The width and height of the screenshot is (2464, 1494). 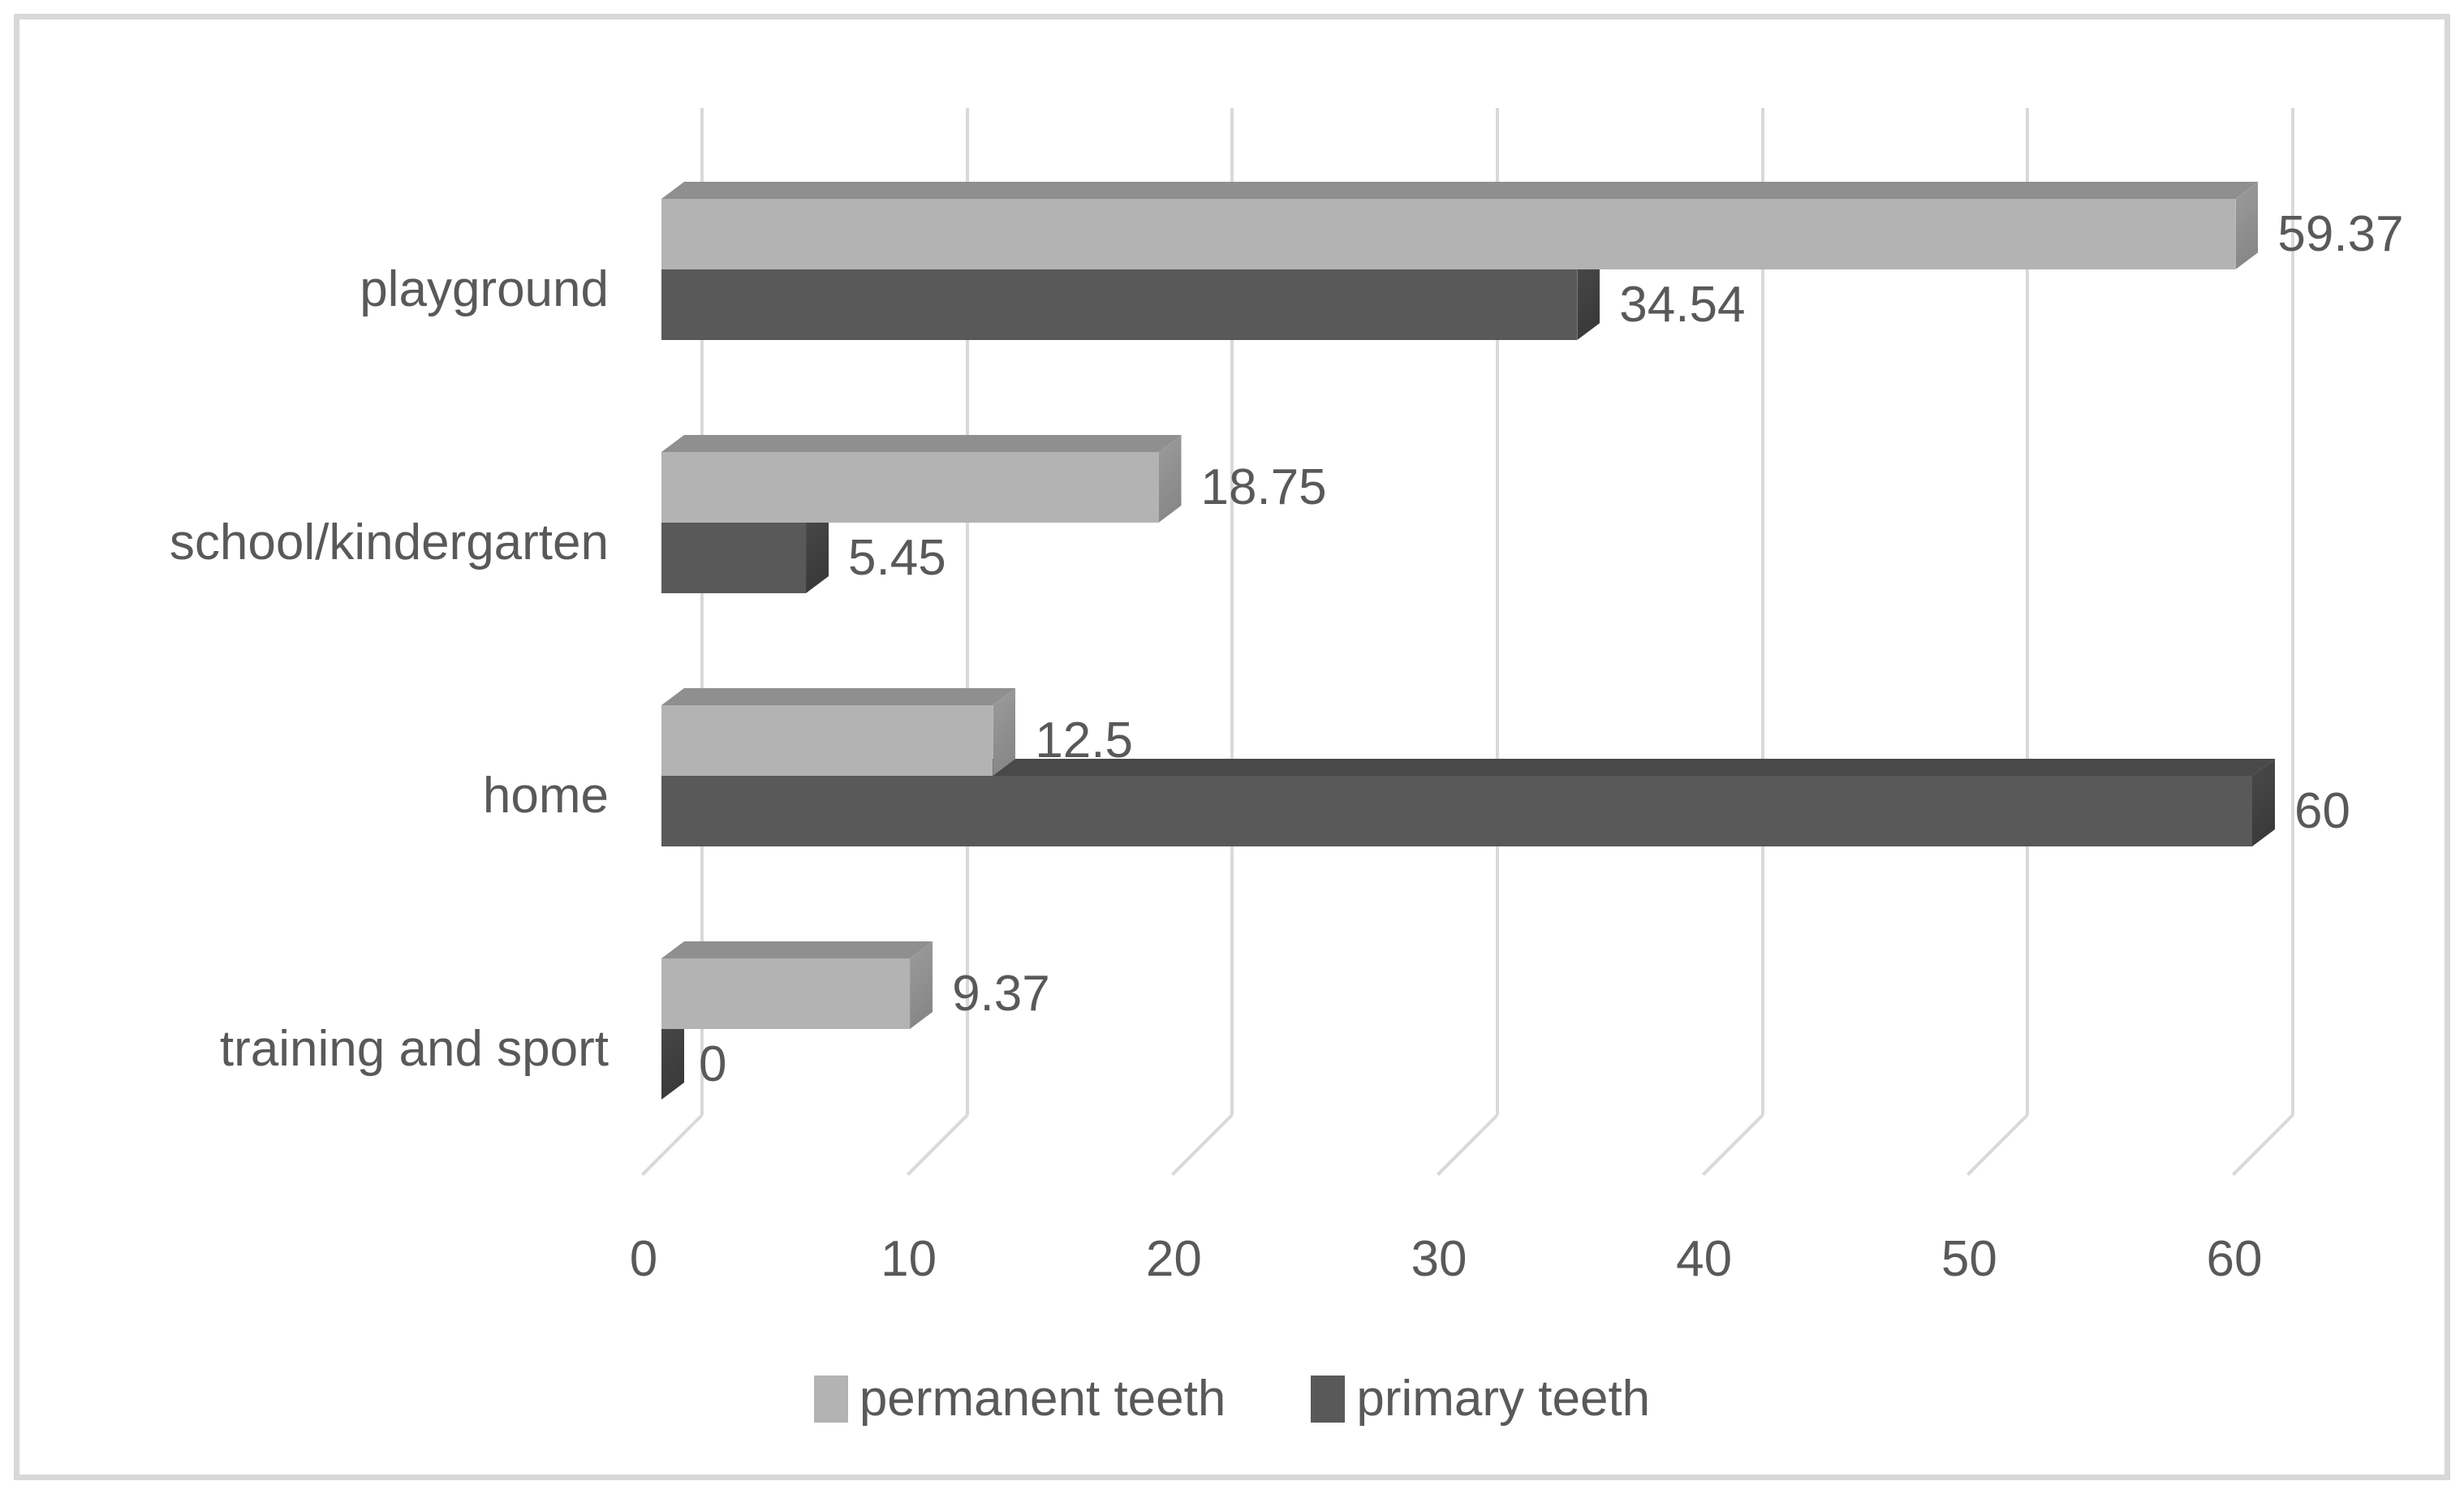 What do you see at coordinates (2264, 802) in the screenshot?
I see `bar-end-primary-teeth` at bounding box center [2264, 802].